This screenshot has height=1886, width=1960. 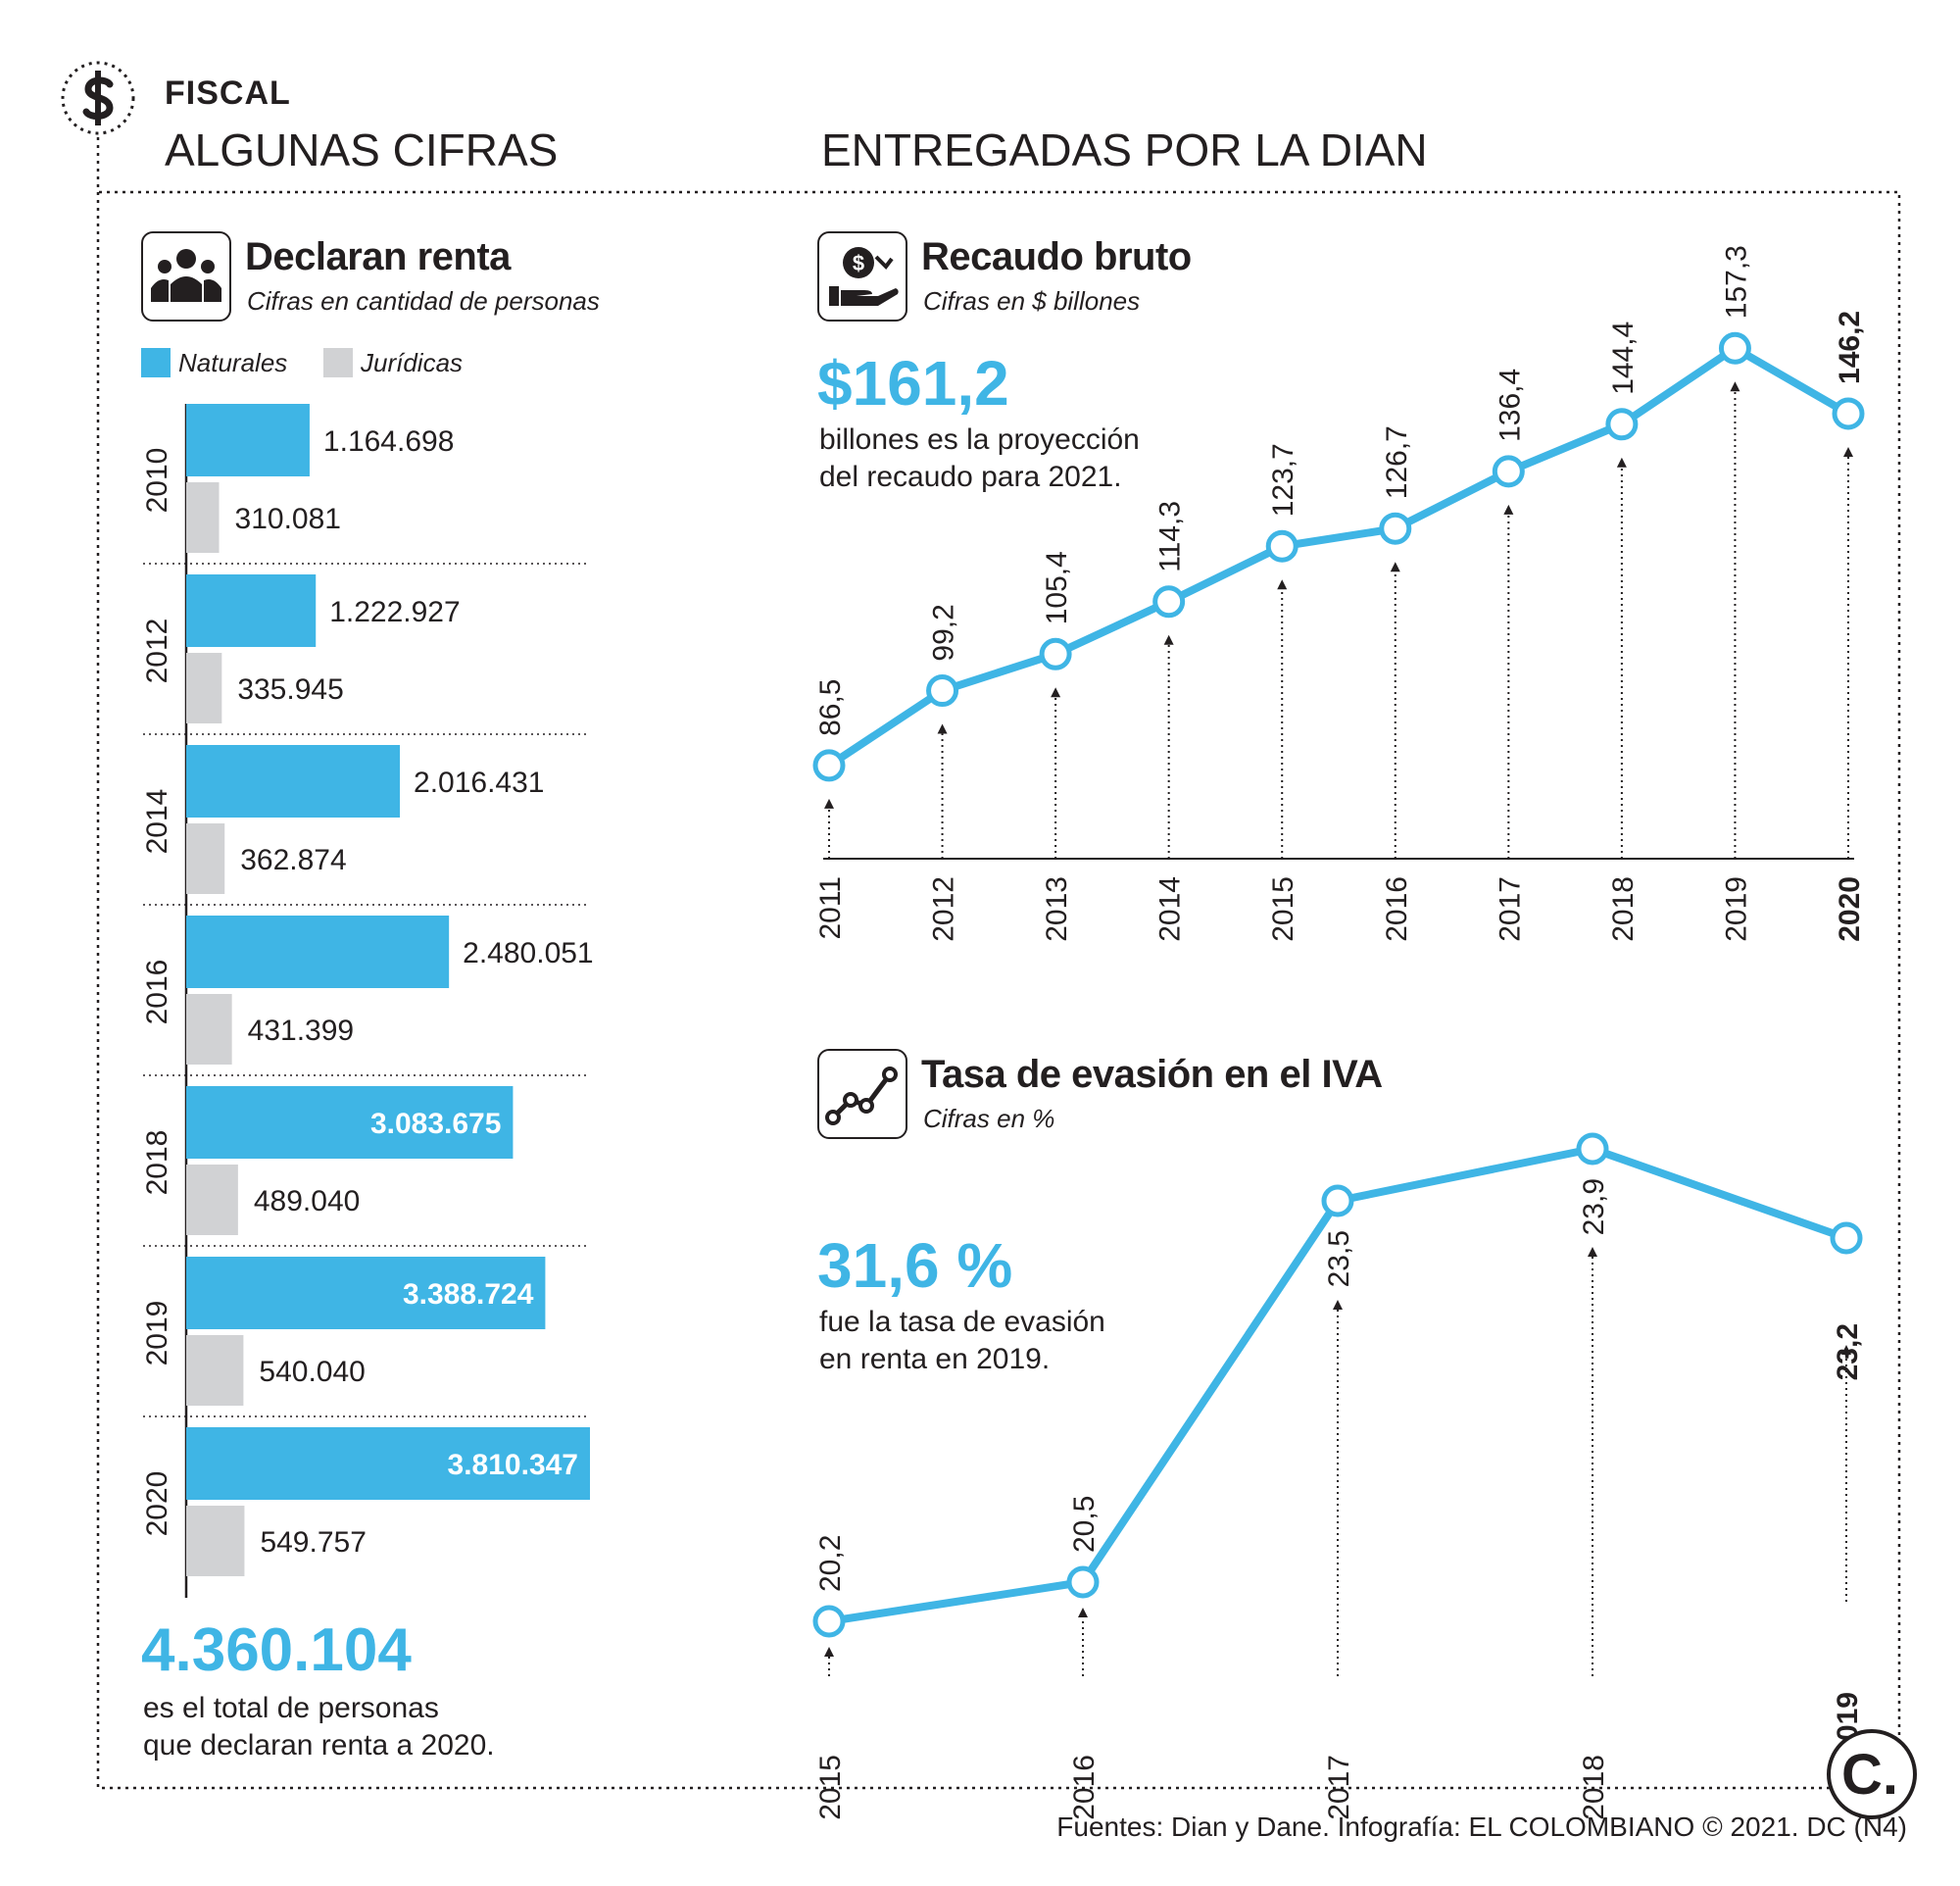 What do you see at coordinates (1848, 451) in the screenshot?
I see `arrow-head-2020` at bounding box center [1848, 451].